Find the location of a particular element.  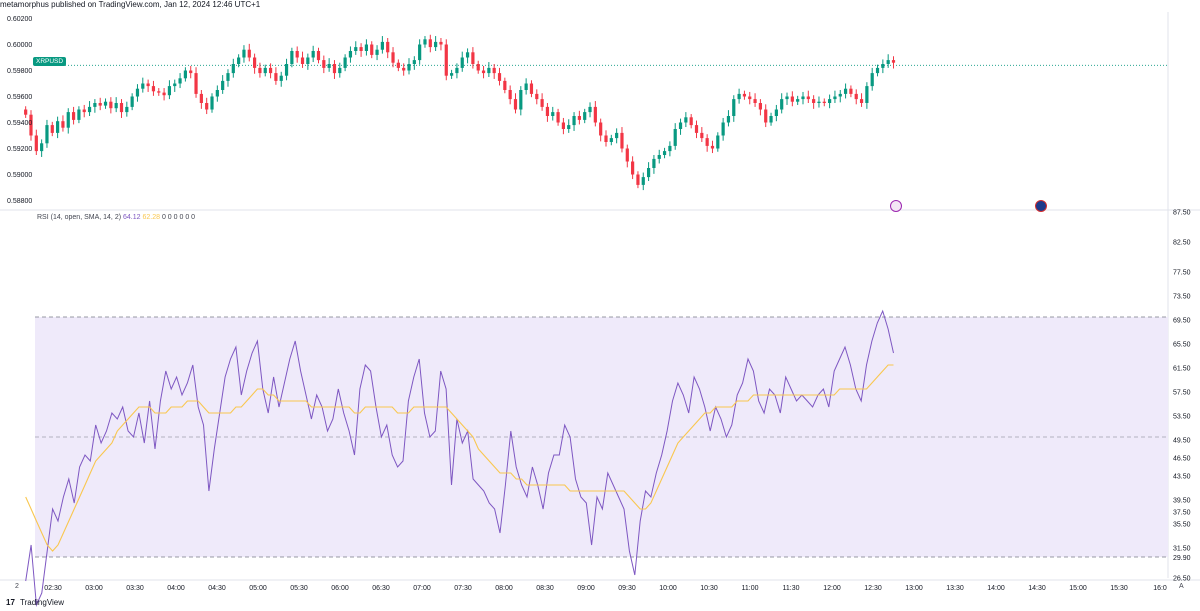

footer-brand: 17 TradingView is located at coordinates (35, 602).